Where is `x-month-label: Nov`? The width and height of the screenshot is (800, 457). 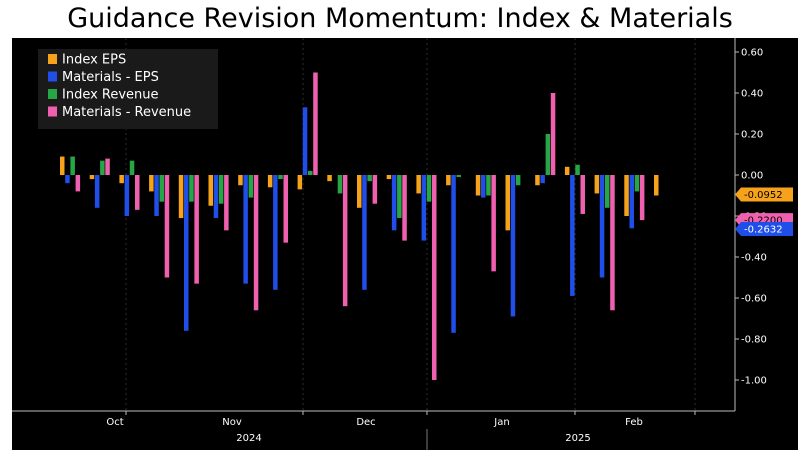
x-month-label: Nov is located at coordinates (232, 422).